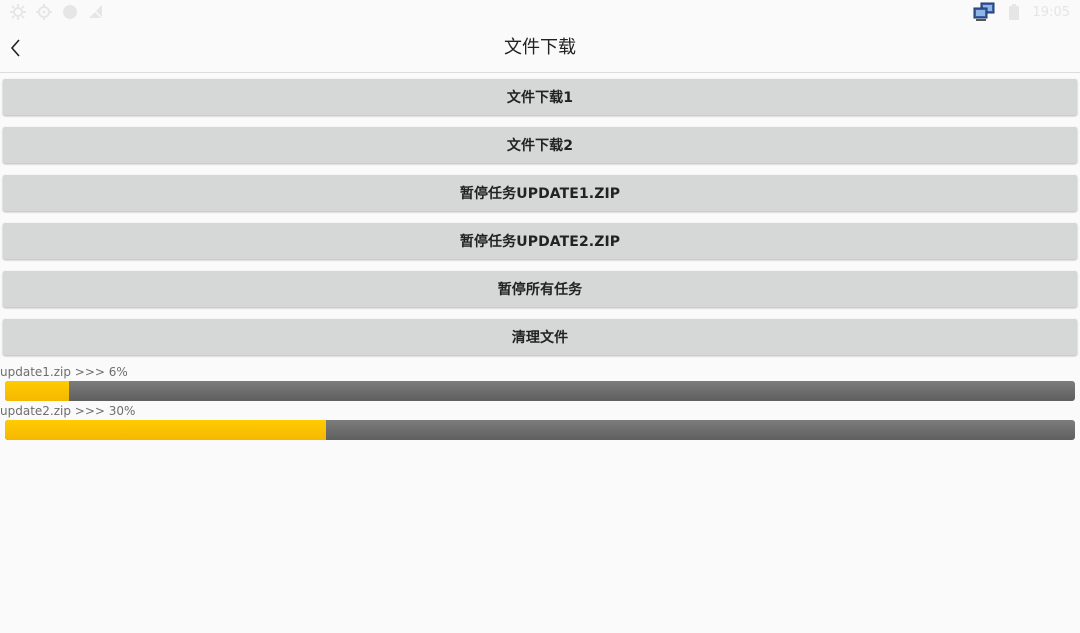  What do you see at coordinates (540, 391) in the screenshot?
I see `download-1-progress-bar` at bounding box center [540, 391].